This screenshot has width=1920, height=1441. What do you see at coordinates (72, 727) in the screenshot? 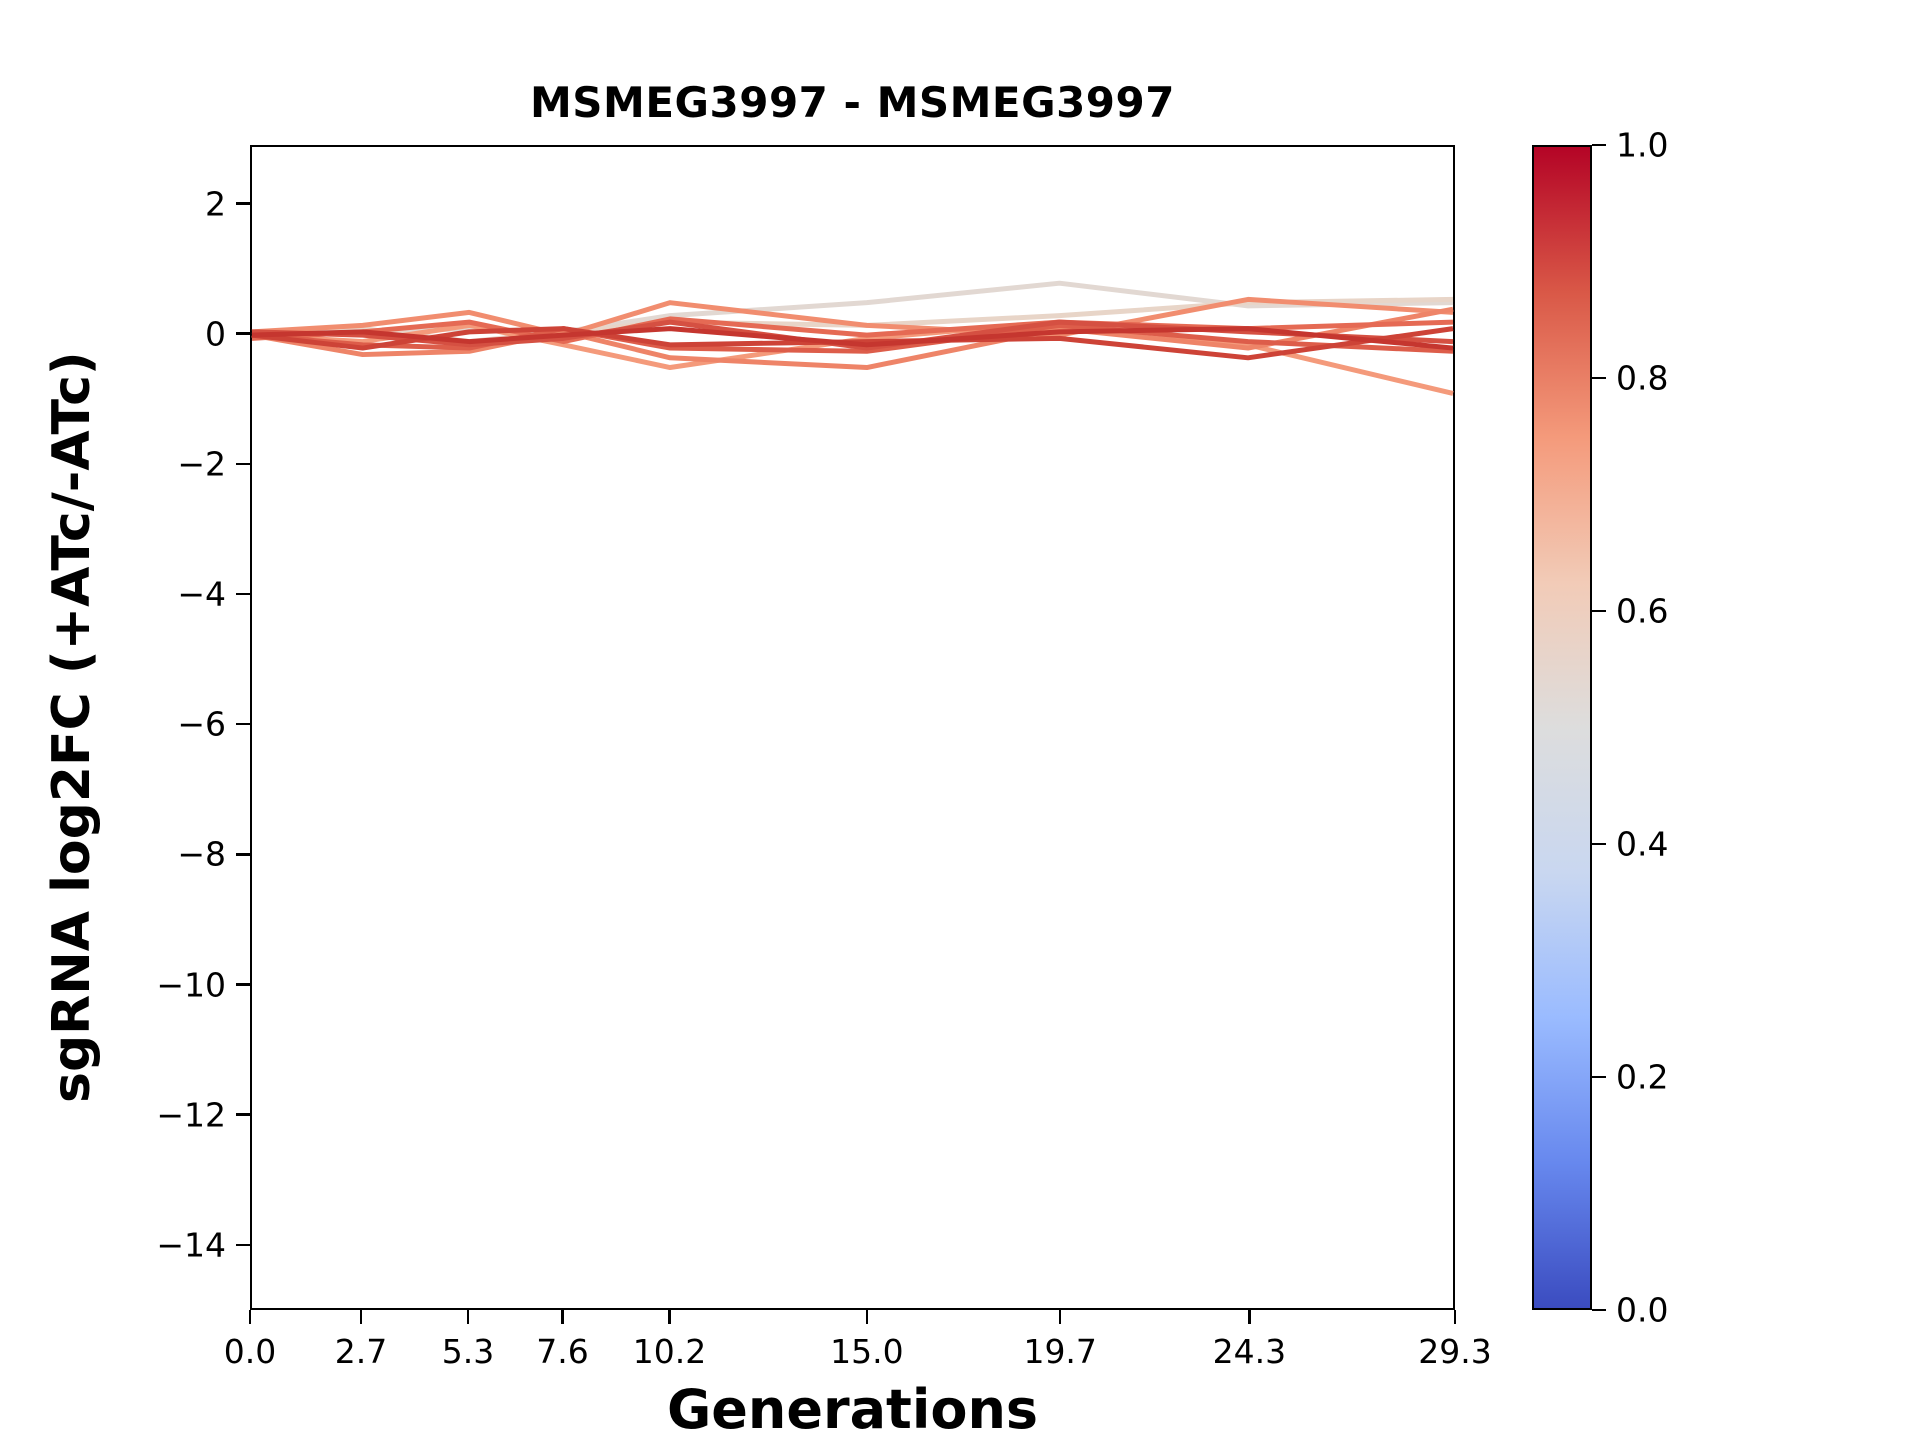
I see `y-axis-label: sgRNA log2FC (+ATc/-ATc)` at bounding box center [72, 727].